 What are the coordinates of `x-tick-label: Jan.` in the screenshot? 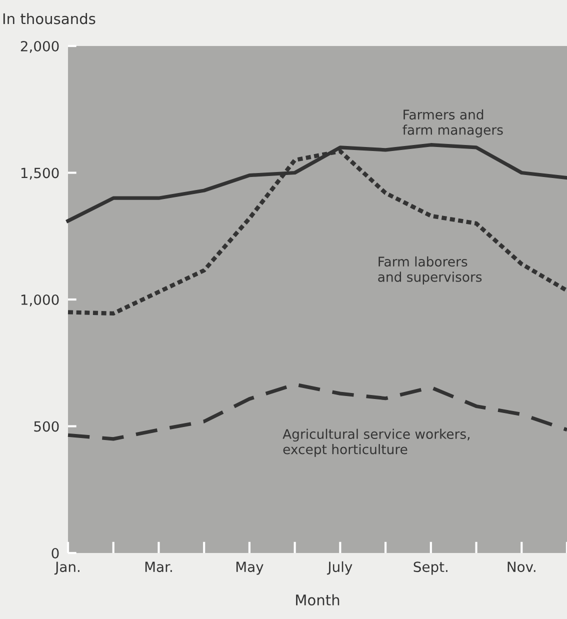 It's located at (67, 568).